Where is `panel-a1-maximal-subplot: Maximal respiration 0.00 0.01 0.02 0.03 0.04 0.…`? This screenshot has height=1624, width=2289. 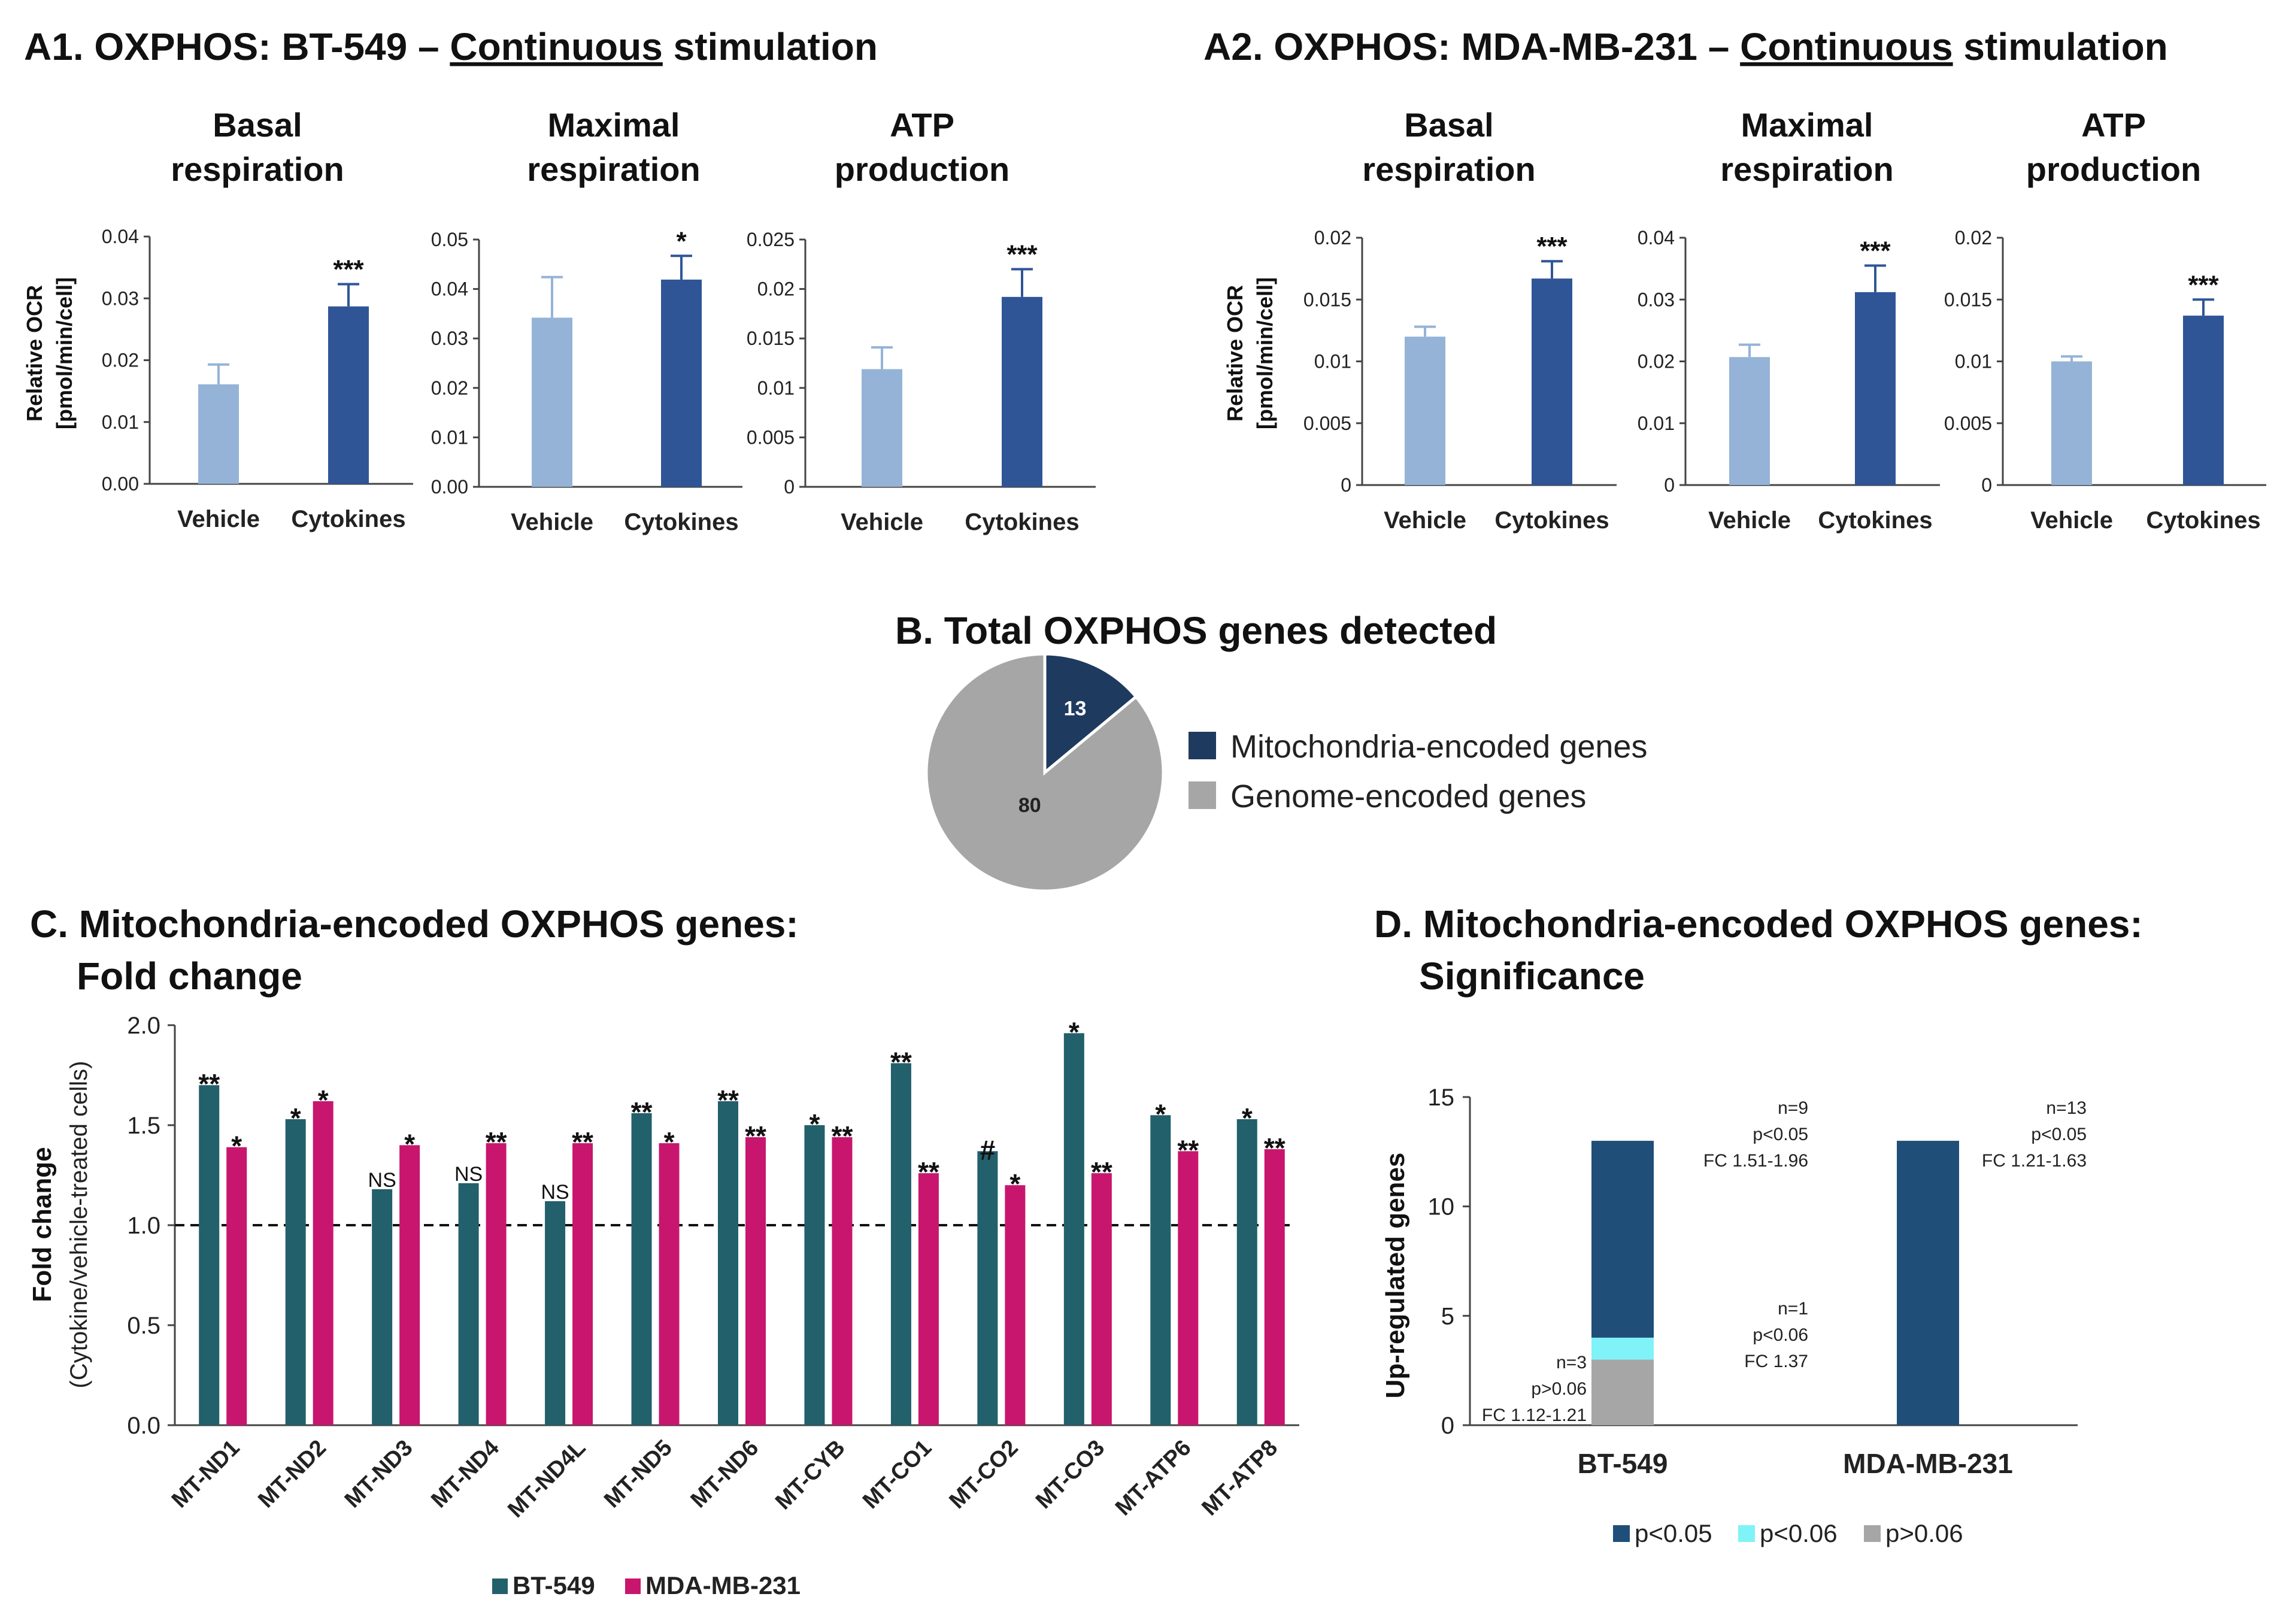 panel-a1-maximal-subplot: Maximal respiration 0.00 0.01 0.02 0.03 0.04 0.… is located at coordinates (587, 320).